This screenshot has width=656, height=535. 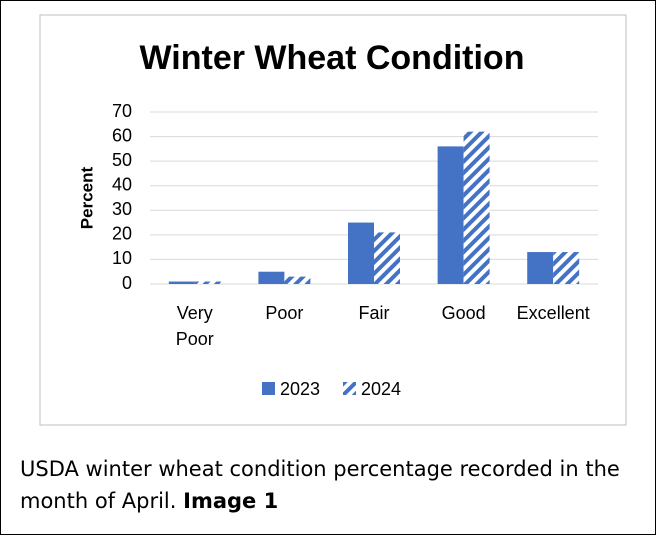 I want to click on x-tick-label: Excellent, so click(x=553, y=313).